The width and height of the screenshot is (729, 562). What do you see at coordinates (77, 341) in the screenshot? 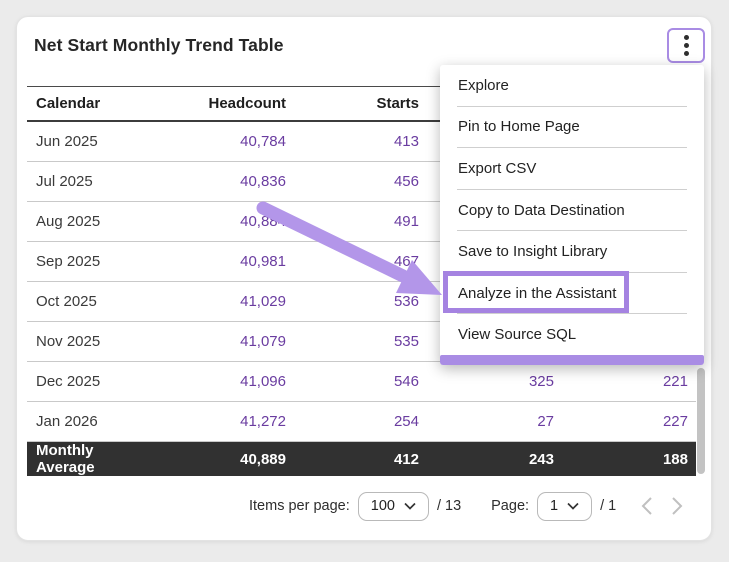
I see `cell-calendar: Nov 2025` at bounding box center [77, 341].